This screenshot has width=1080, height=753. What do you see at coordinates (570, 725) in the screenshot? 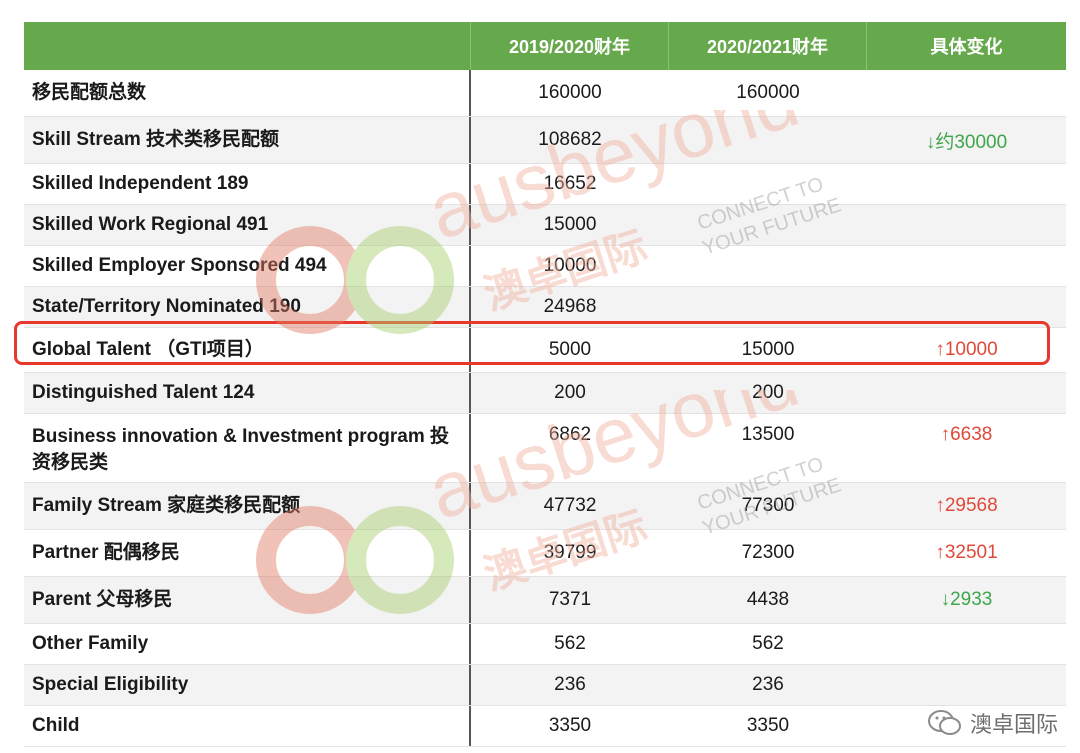
I see `value-2019-2020: 3350` at bounding box center [570, 725].